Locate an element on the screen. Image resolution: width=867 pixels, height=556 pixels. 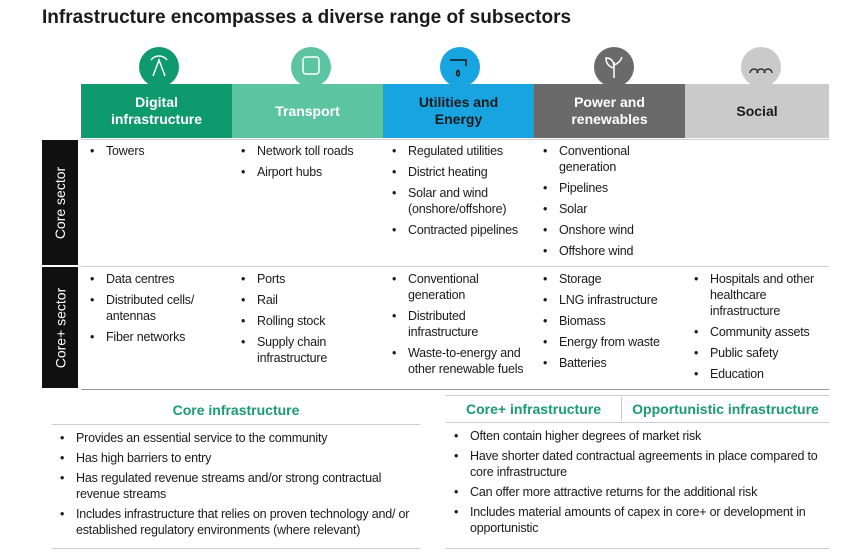
column-header: Digital infrastructure is located at coordinates (156, 111).